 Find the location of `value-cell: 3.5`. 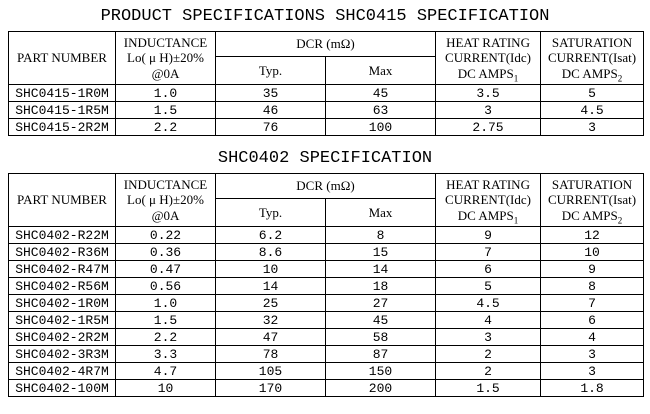

value-cell: 3.5 is located at coordinates (488, 93).